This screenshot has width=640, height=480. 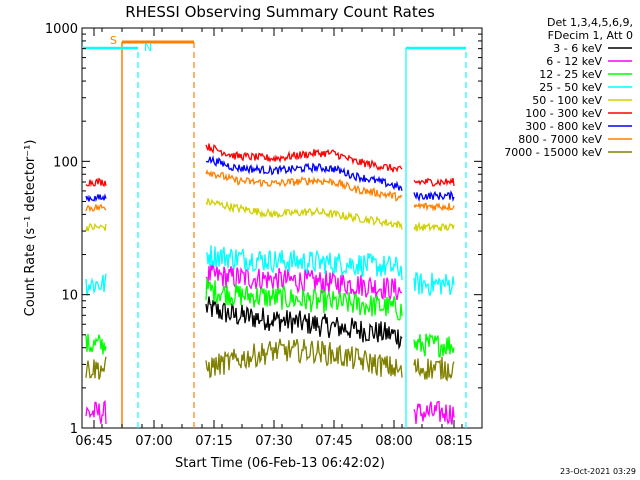 What do you see at coordinates (590, 35) in the screenshot?
I see `legend-header: FDecim 1, Att 0` at bounding box center [590, 35].